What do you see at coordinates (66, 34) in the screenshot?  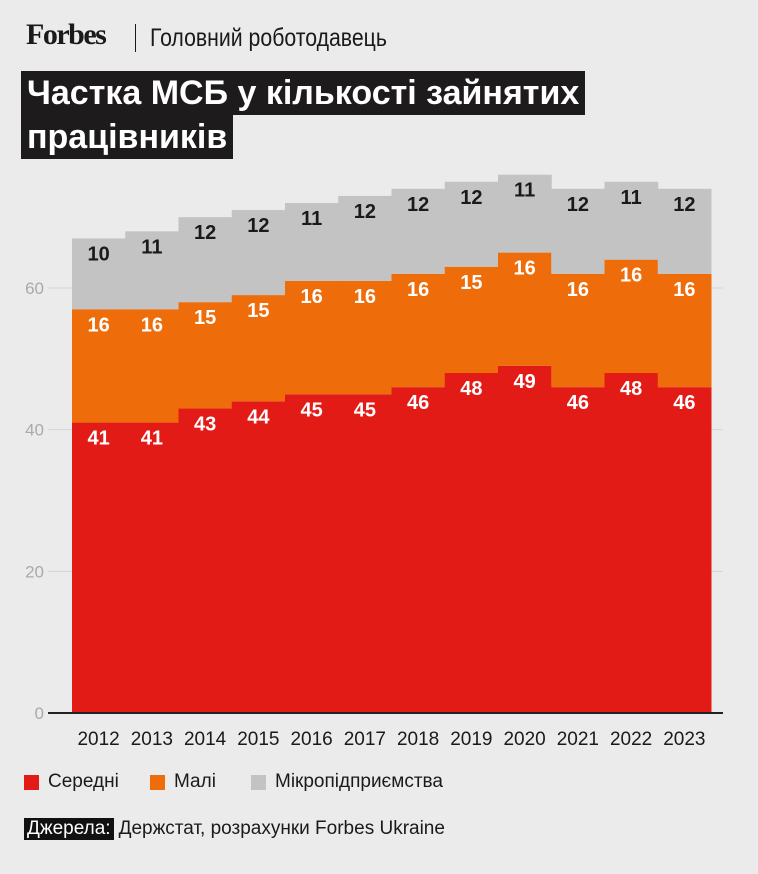 I see `forbes-logo: Forbes` at bounding box center [66, 34].